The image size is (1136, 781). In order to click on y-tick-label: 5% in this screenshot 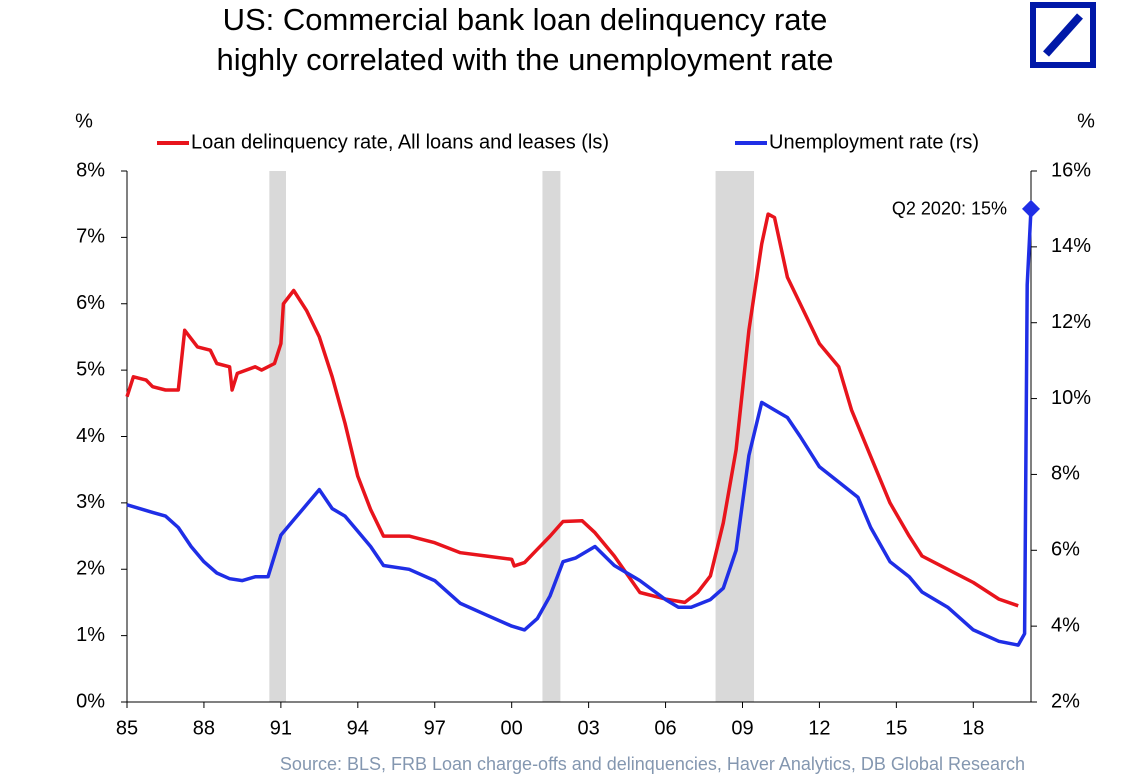, I will do `click(90, 369)`.